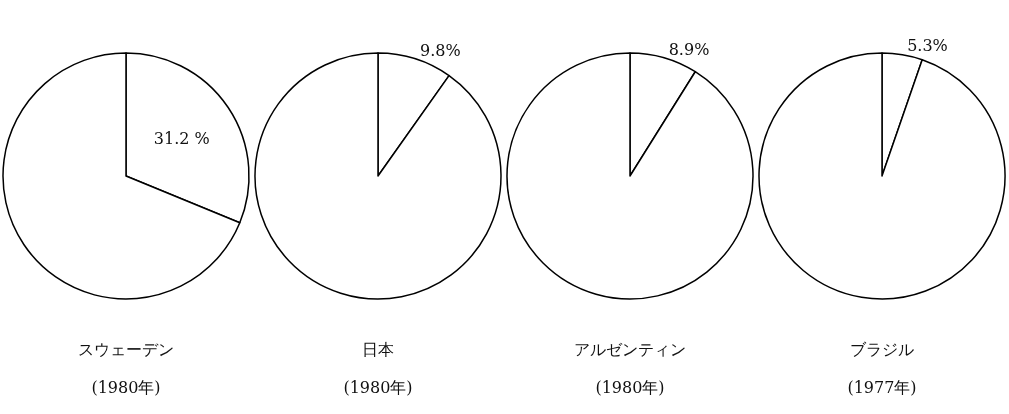  I want to click on text: アルゼンティン, so click(630, 350).